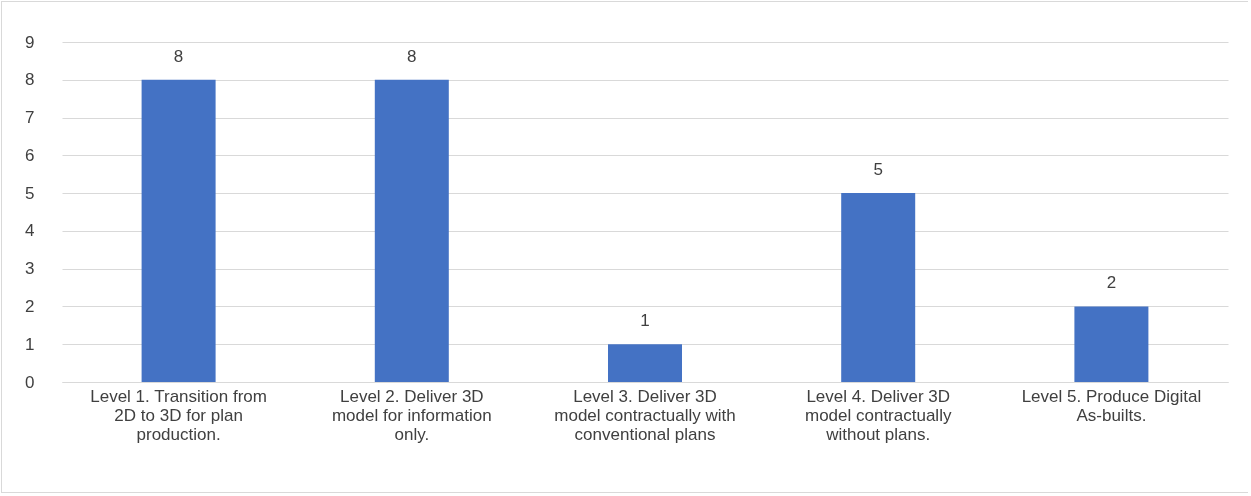 The width and height of the screenshot is (1251, 496). Describe the element at coordinates (30, 155) in the screenshot. I see `y-tick-label: 6` at that location.